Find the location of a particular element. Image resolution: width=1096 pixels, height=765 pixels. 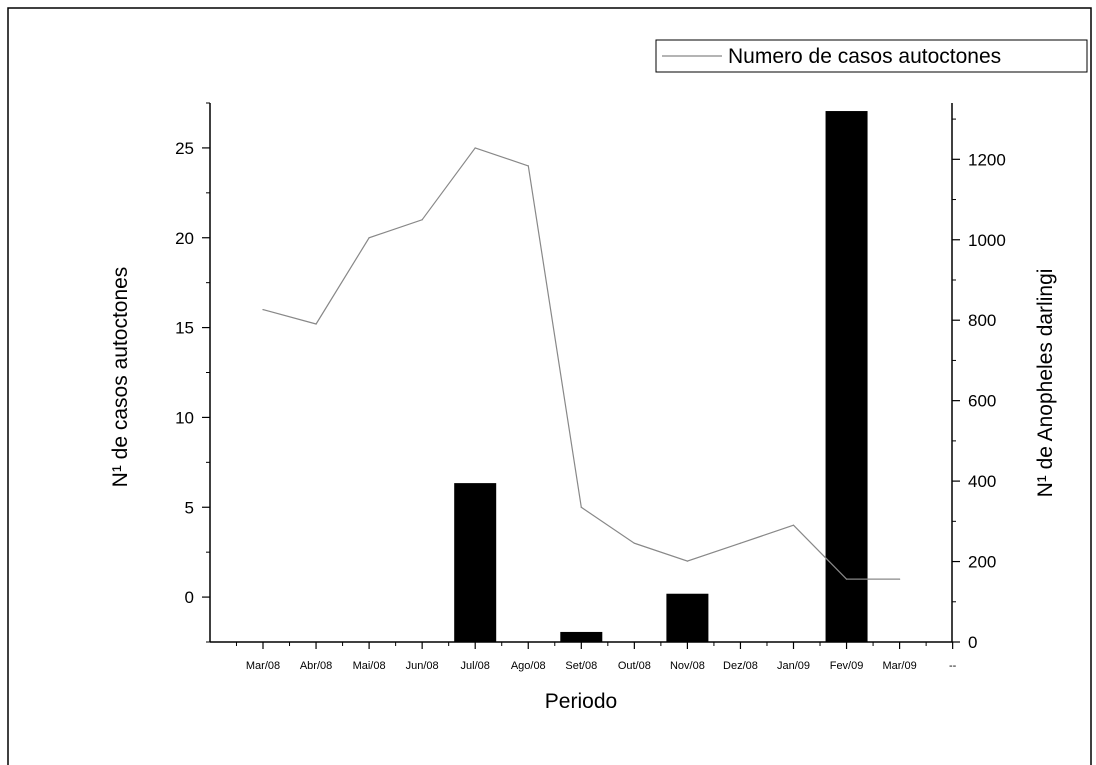

x-tick-label: Dez/08 is located at coordinates (740, 666).